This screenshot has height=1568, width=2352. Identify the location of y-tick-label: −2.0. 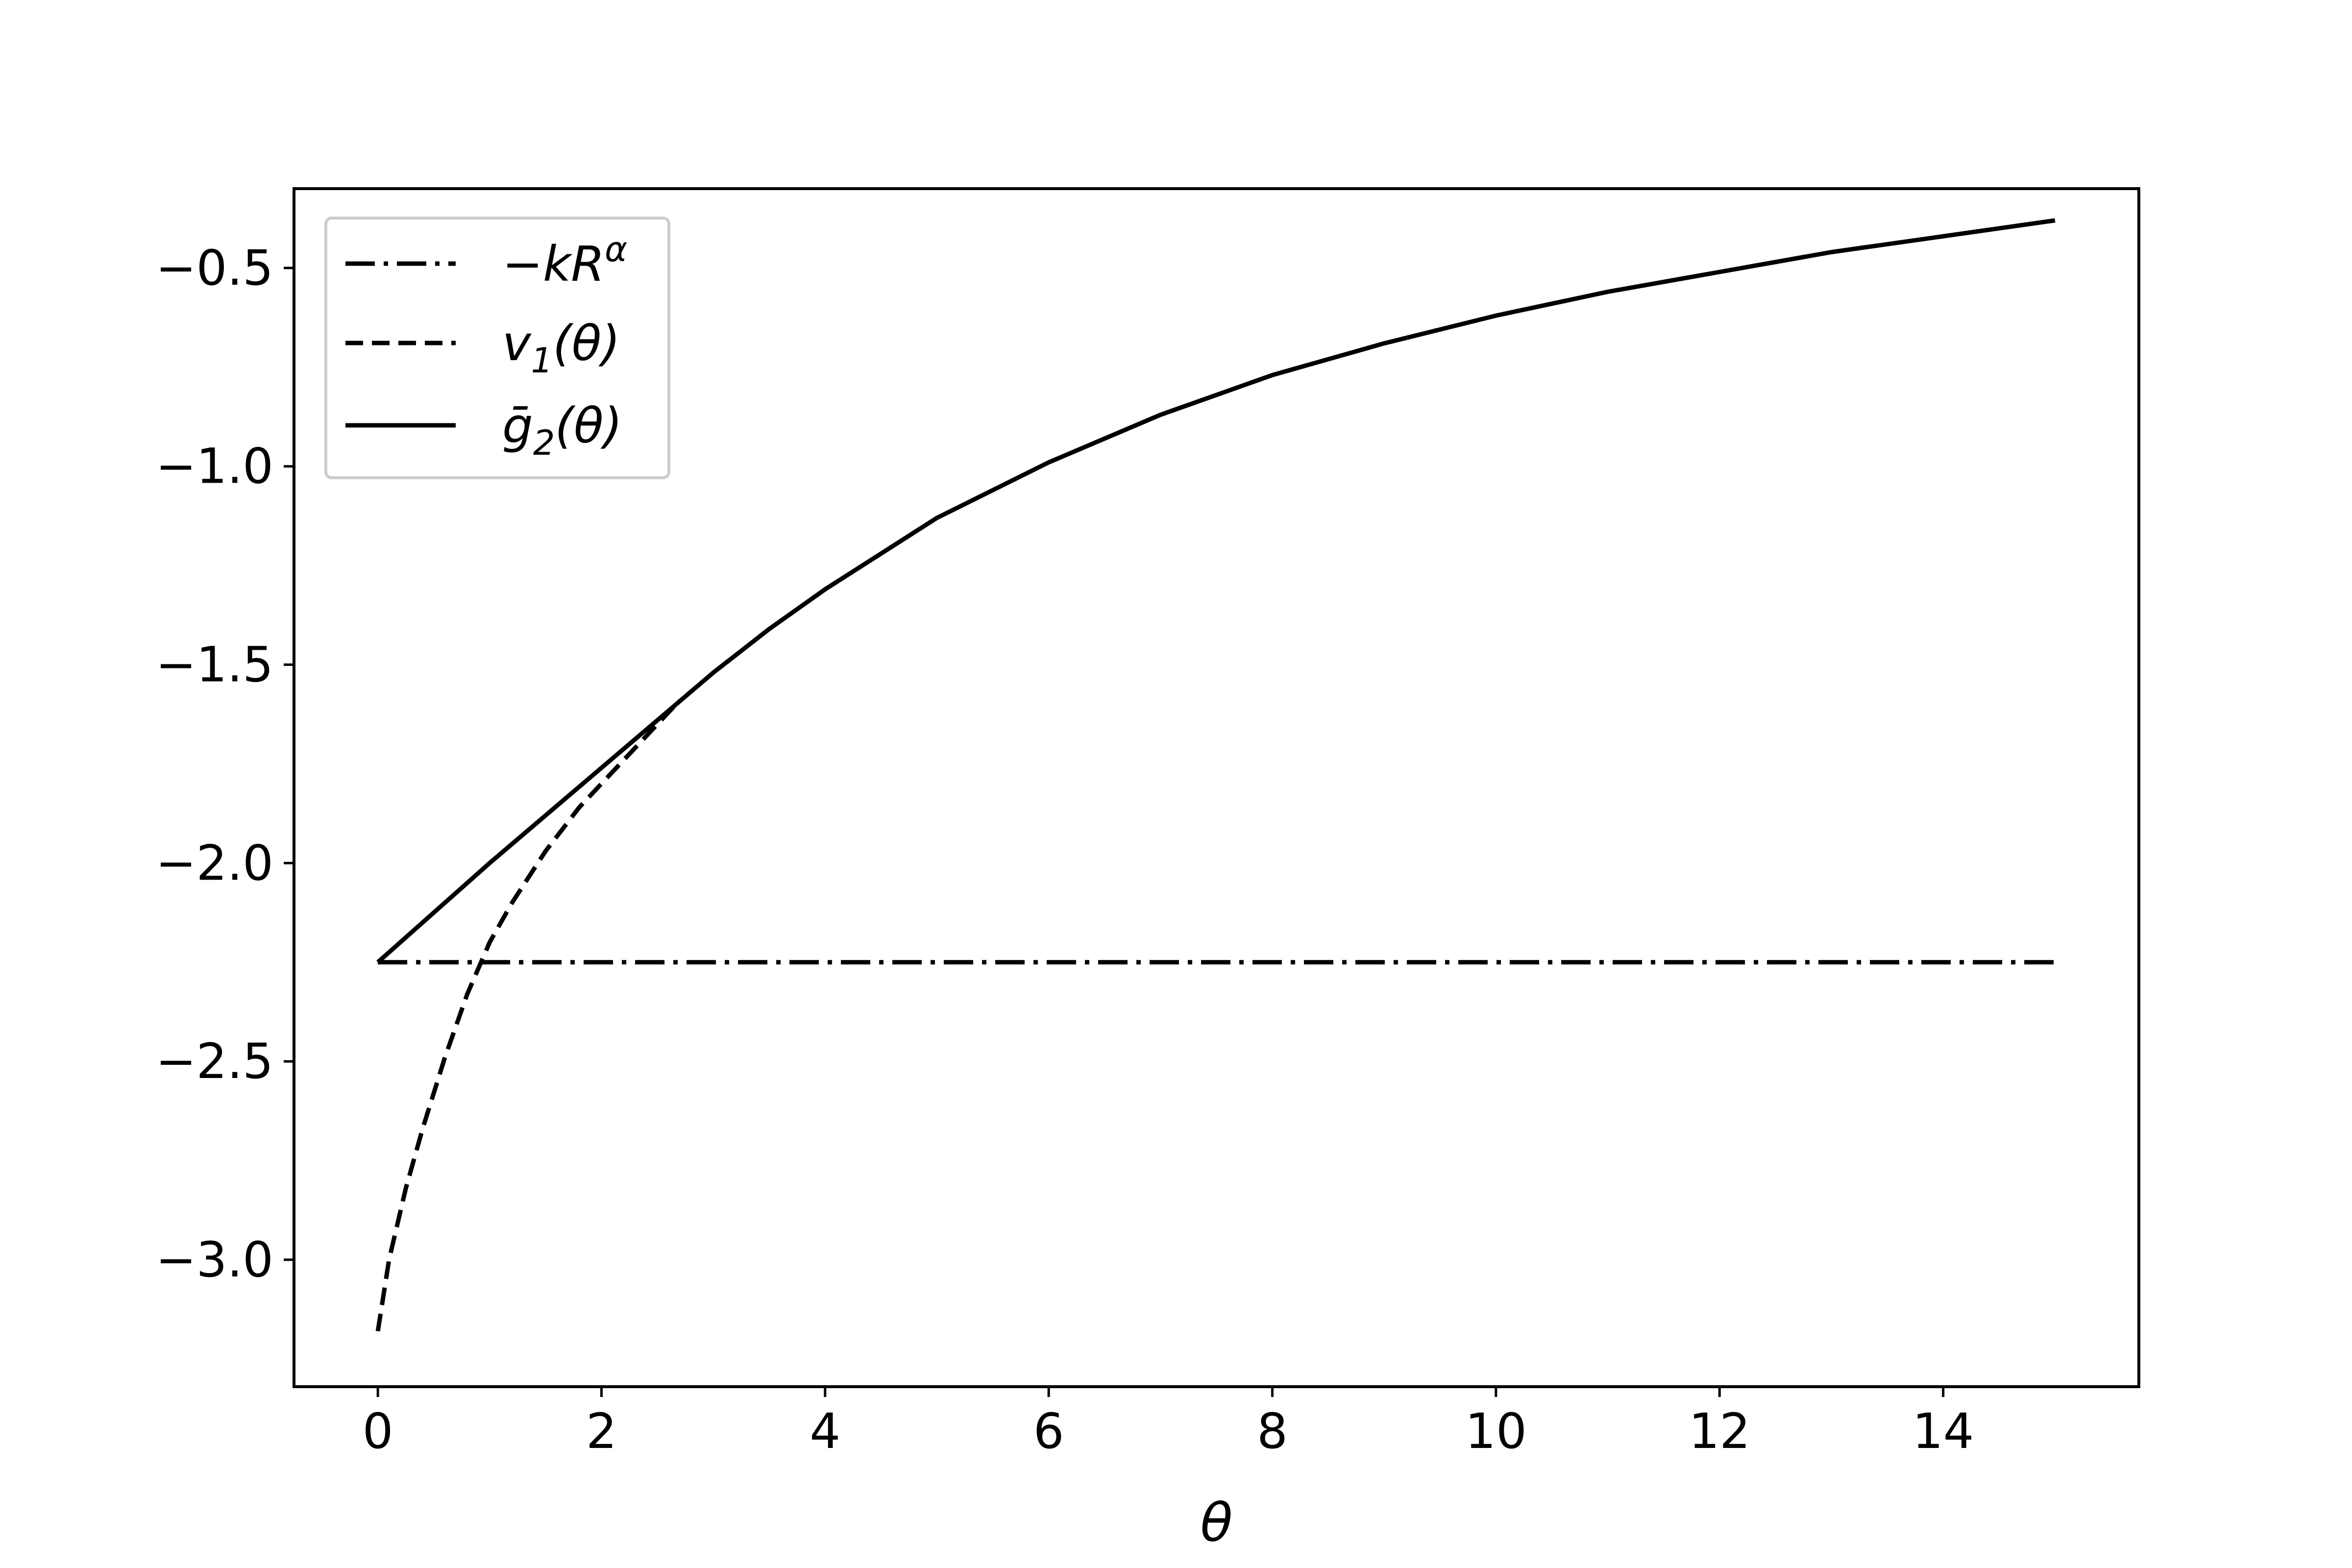
(214, 863).